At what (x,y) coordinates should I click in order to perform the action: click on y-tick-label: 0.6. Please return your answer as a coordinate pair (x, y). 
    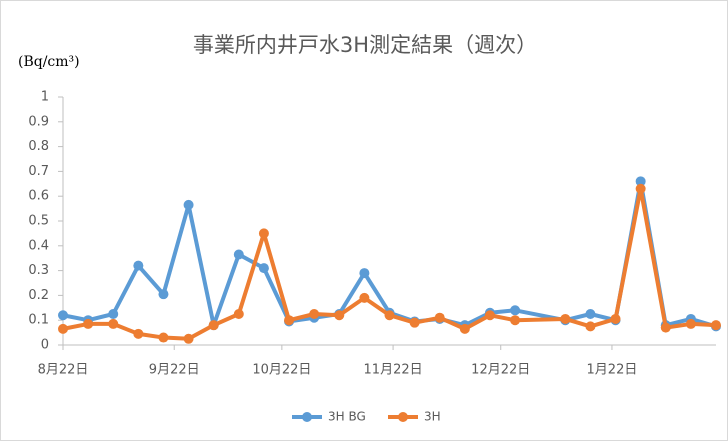
    Looking at the image, I should click on (38, 196).